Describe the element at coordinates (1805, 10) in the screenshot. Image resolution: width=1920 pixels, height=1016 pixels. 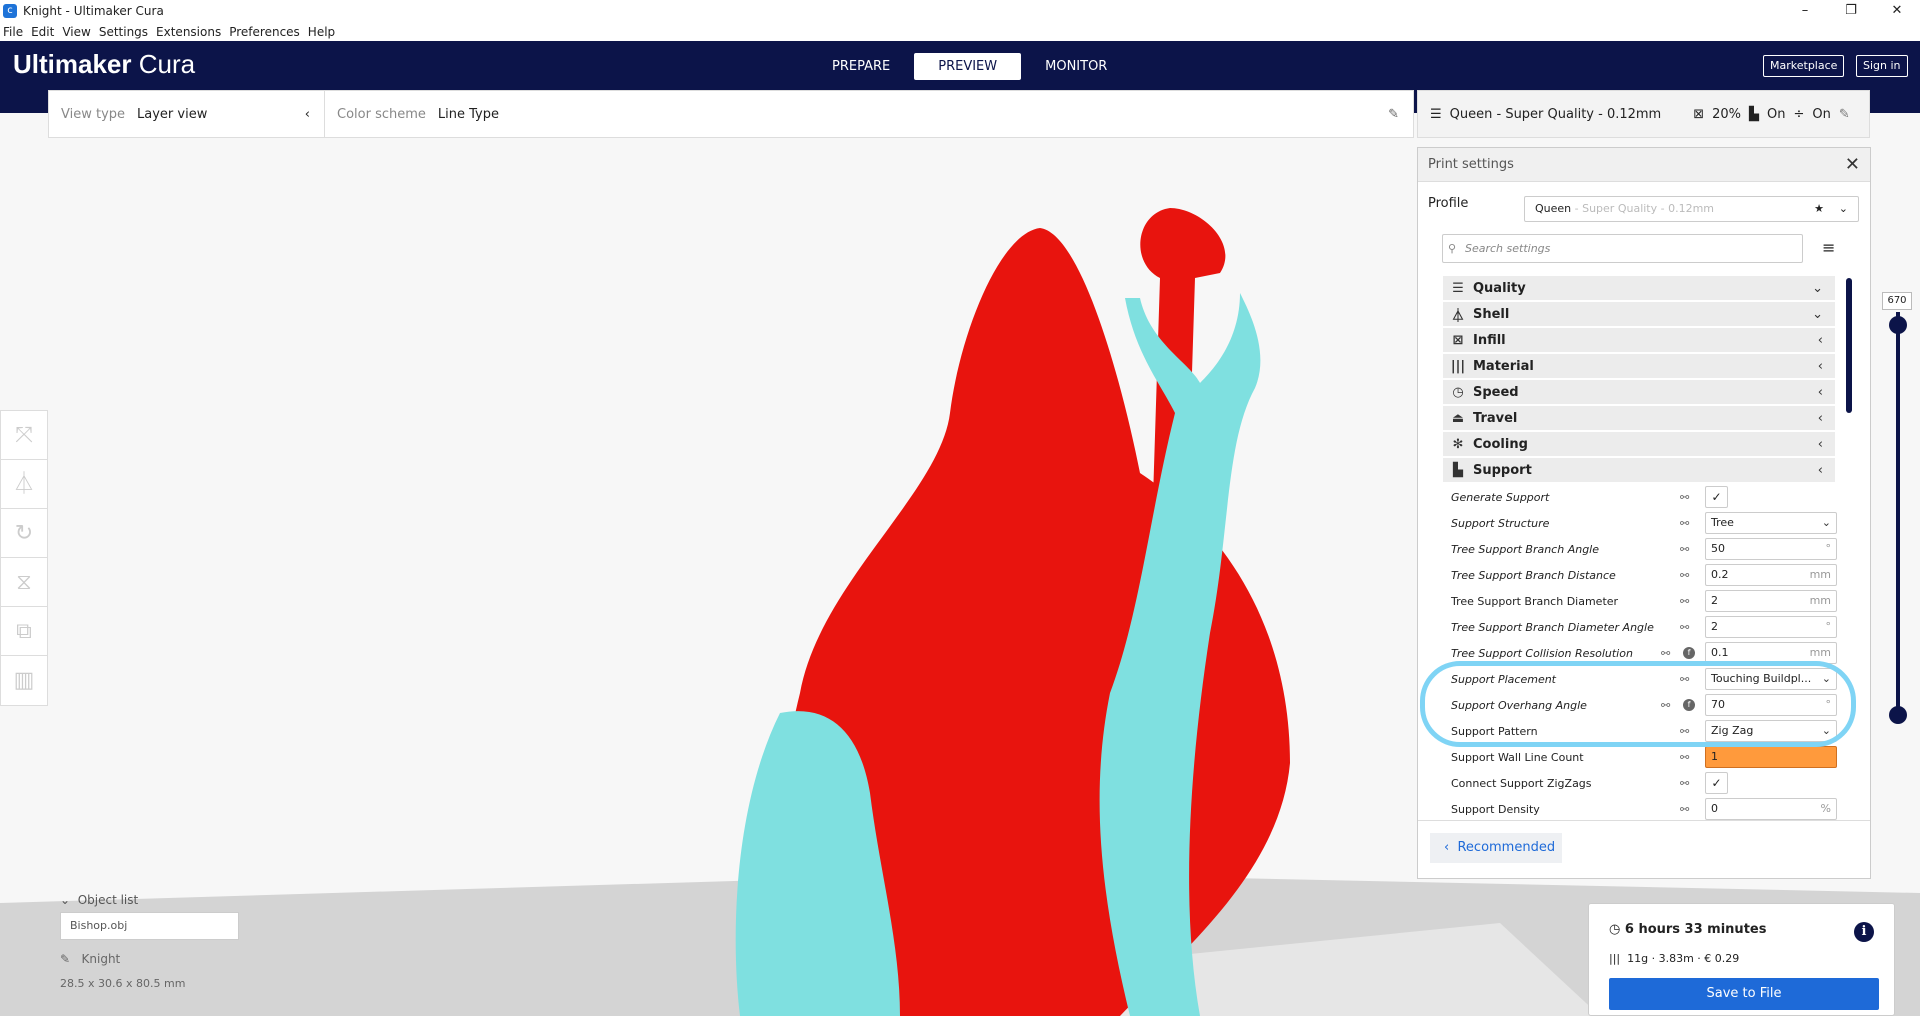
I see `minimize-button: –` at that location.